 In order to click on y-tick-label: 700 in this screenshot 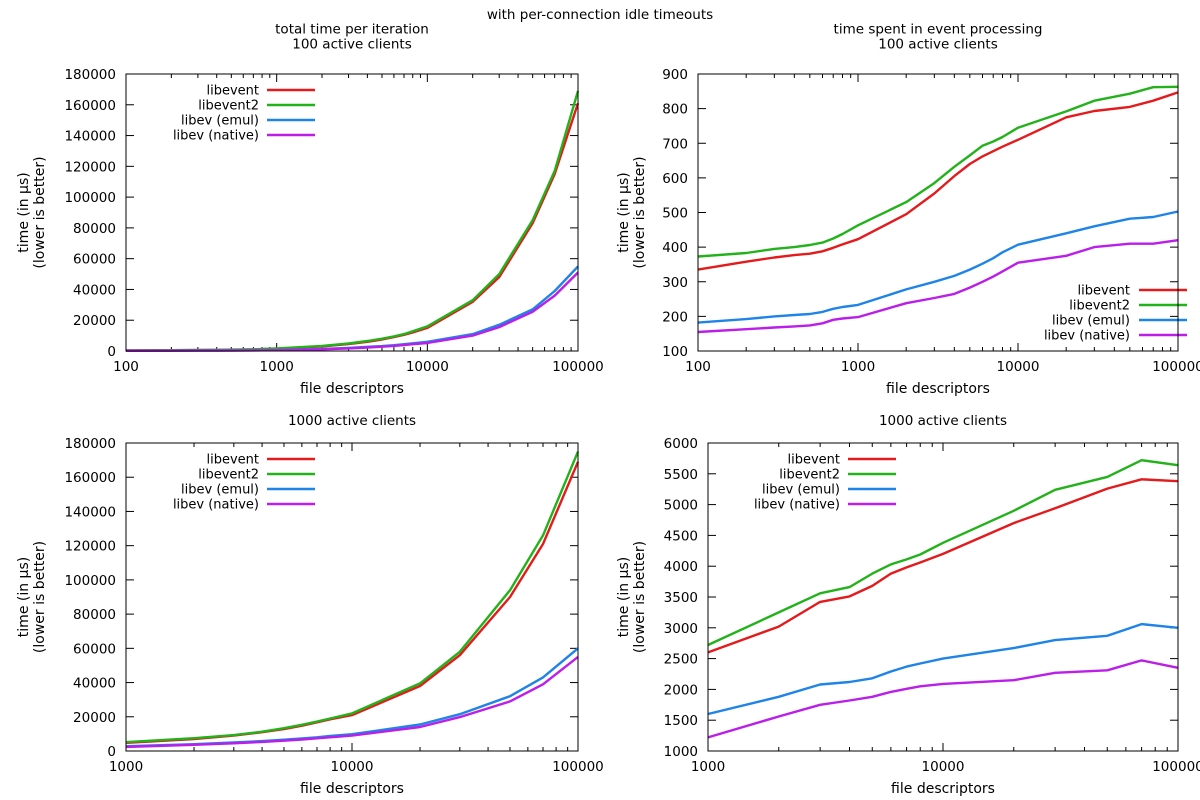, I will do `click(675, 144)`.